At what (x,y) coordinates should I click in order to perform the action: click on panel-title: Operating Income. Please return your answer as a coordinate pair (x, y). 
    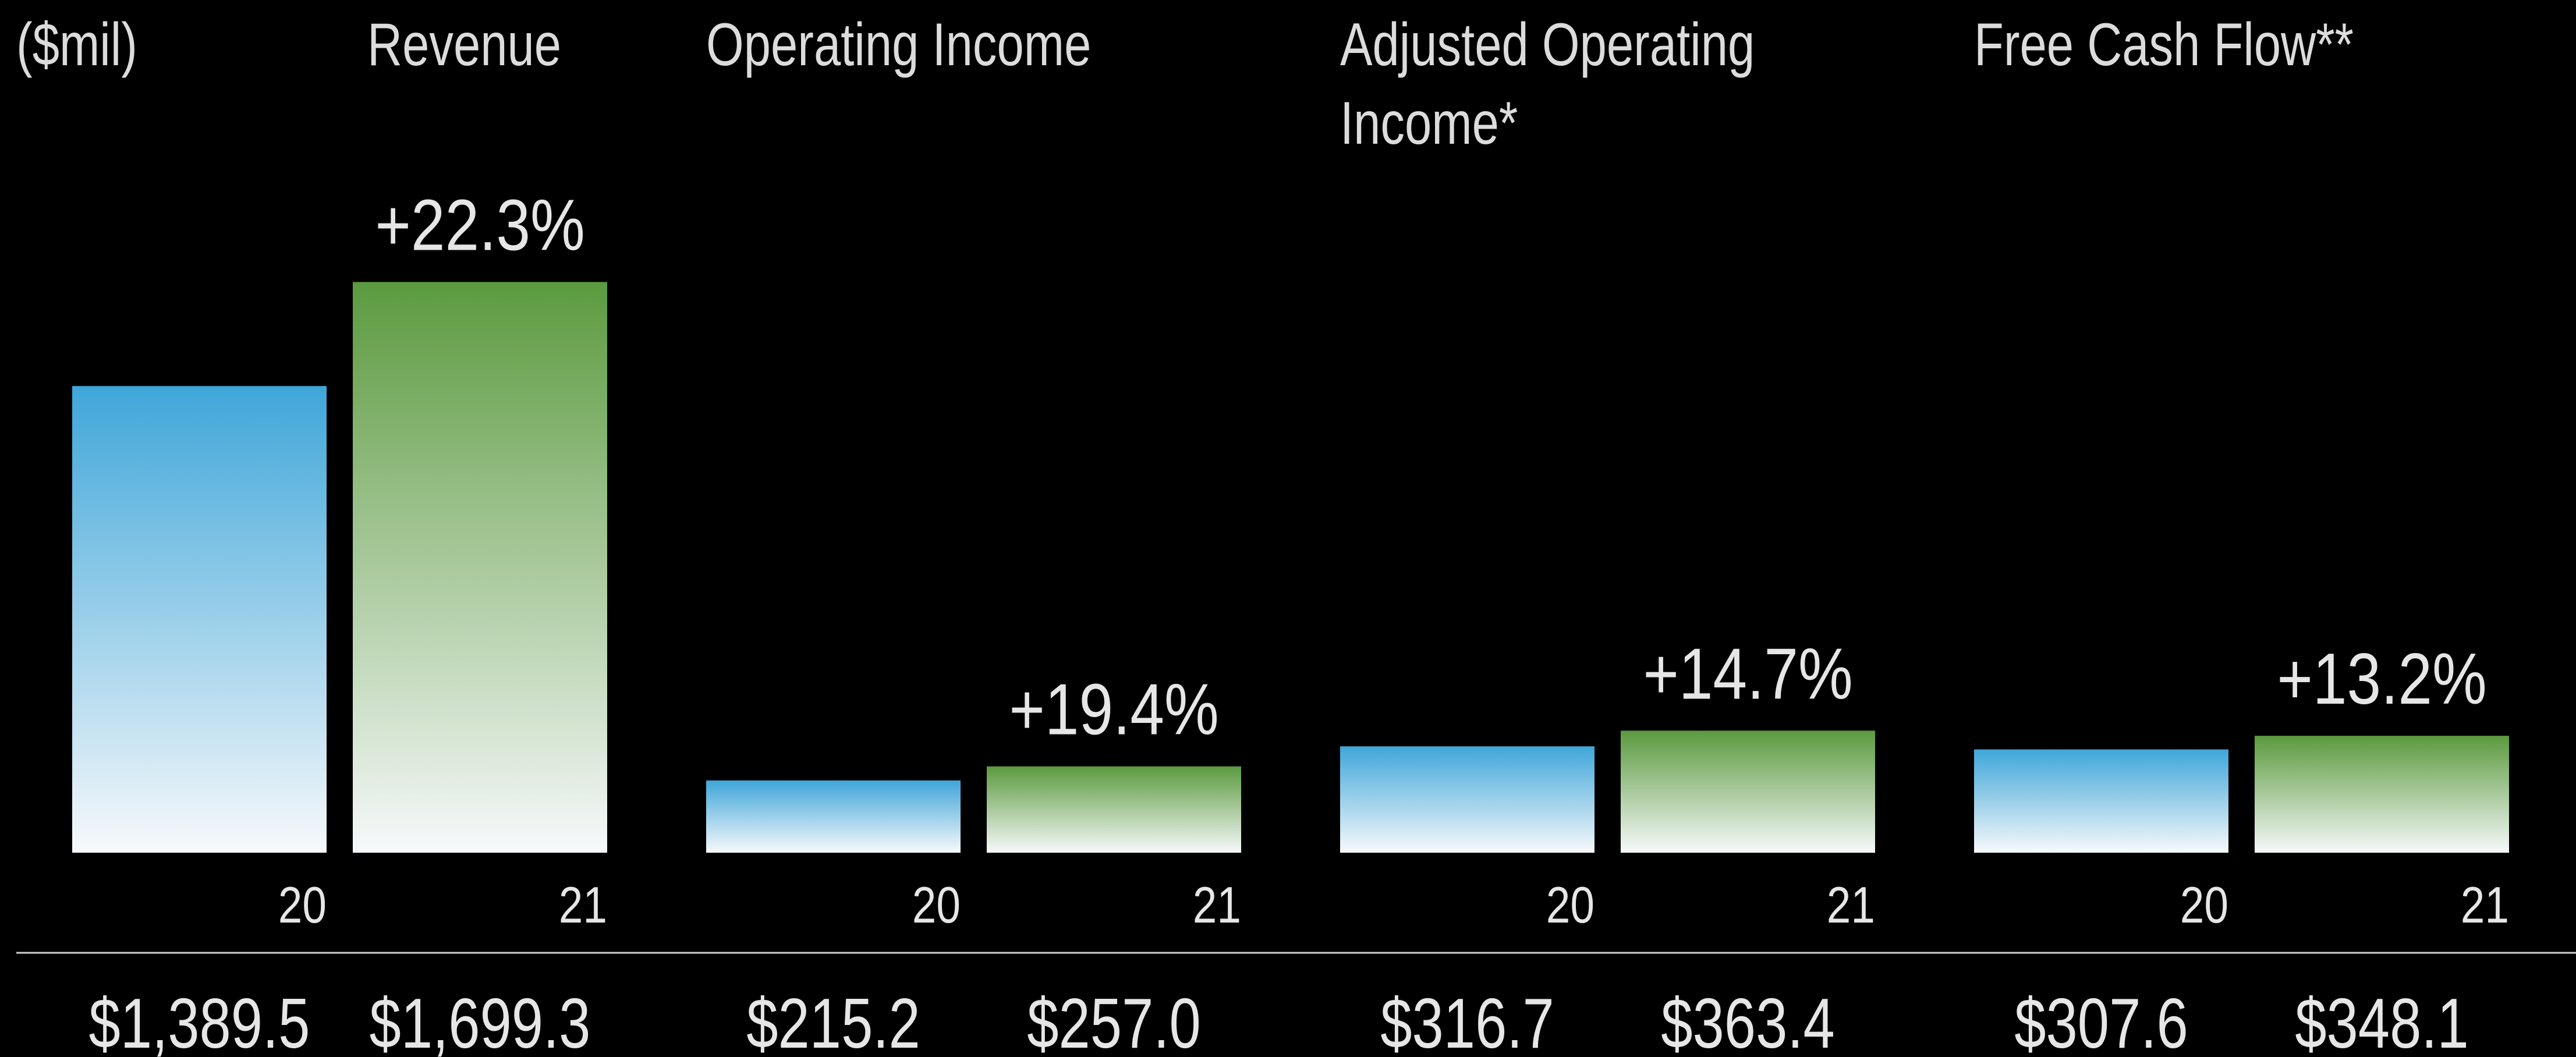
    Looking at the image, I should click on (899, 45).